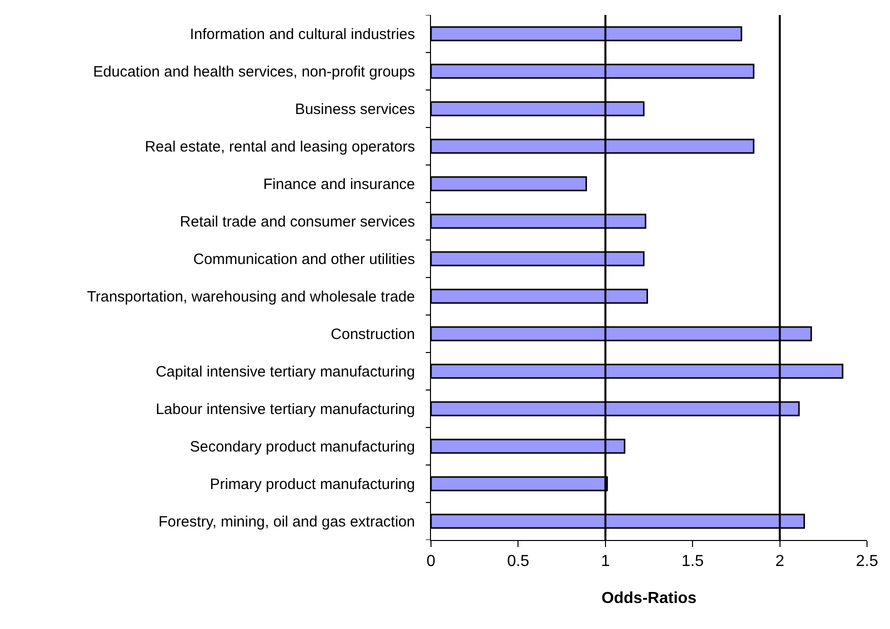  Describe the element at coordinates (302, 34) in the screenshot. I see `y-tick-label: Information and cultural industries` at that location.